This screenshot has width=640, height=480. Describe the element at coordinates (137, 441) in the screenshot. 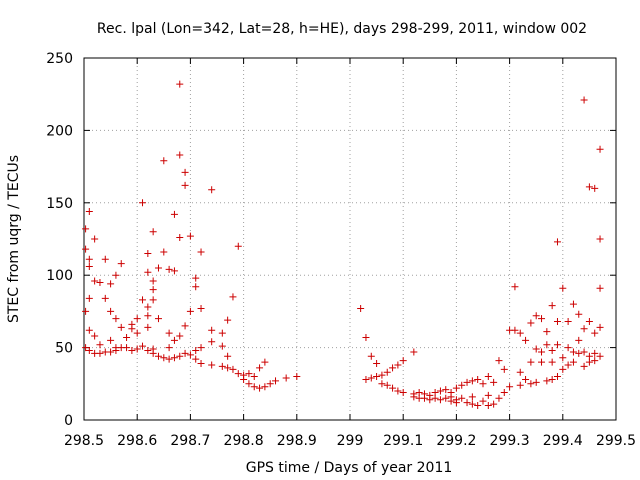

I see `x-tick-label: 298.6` at that location.